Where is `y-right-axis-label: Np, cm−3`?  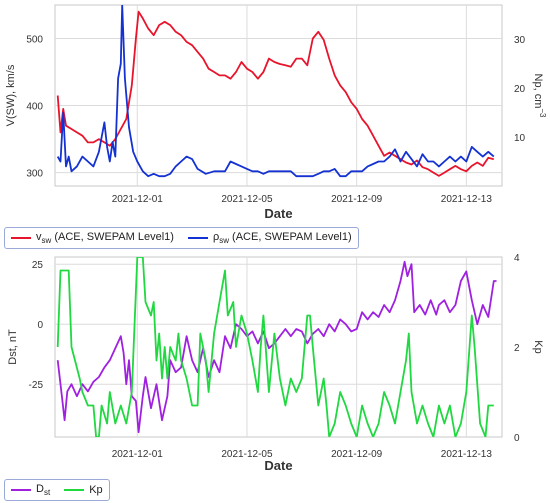 y-right-axis-label: Np, cm−3 is located at coordinates (539, 96).